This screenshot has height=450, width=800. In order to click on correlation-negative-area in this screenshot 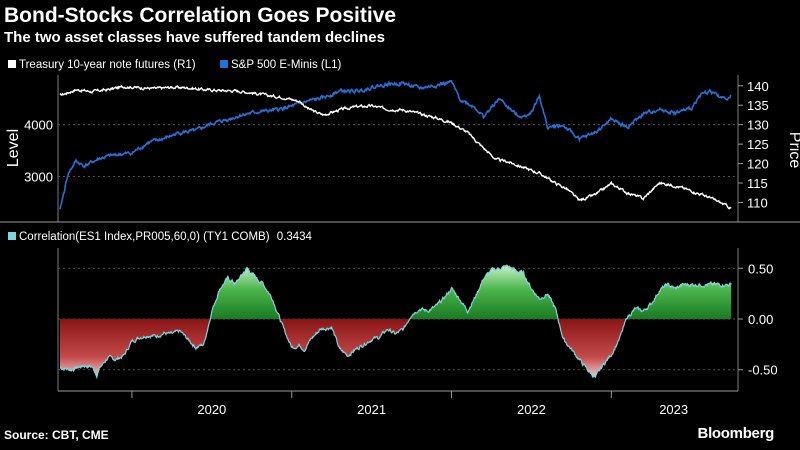, I will do `click(396, 348)`.